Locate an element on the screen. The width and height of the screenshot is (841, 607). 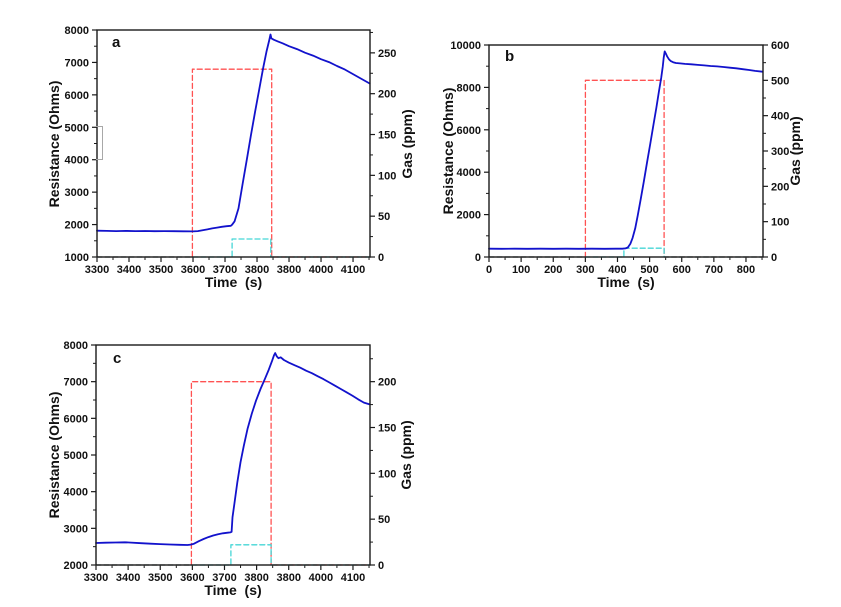
y-left-tick-label-b: 8000 is located at coordinates (469, 88).